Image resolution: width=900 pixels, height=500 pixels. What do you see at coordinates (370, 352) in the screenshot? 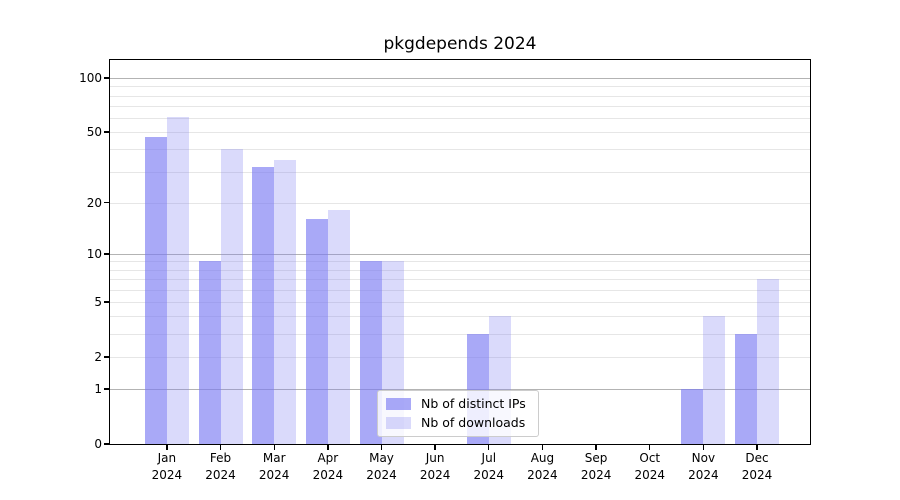
I see `bar-distinct-ips-may` at bounding box center [370, 352].